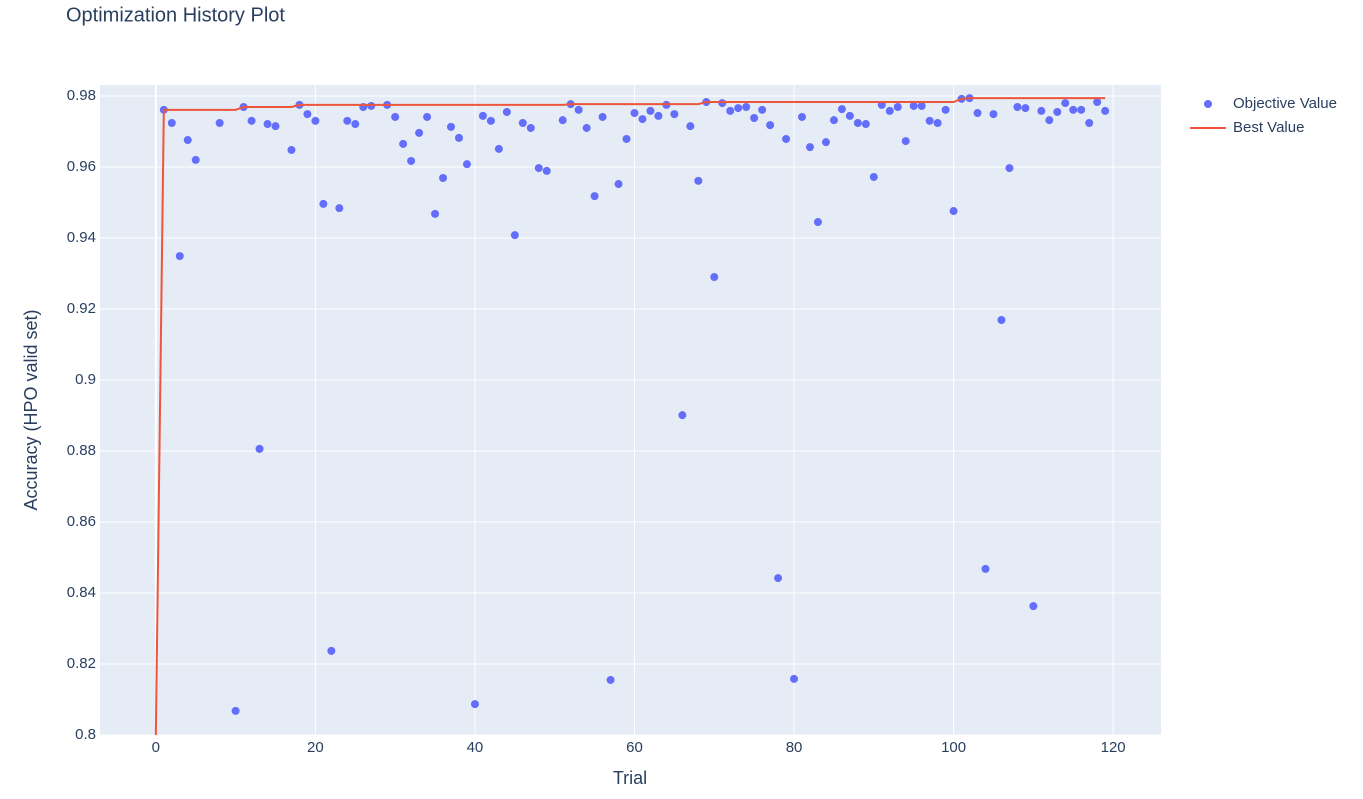  Describe the element at coordinates (1268, 127) in the screenshot. I see `legend-label: Best Value` at that location.